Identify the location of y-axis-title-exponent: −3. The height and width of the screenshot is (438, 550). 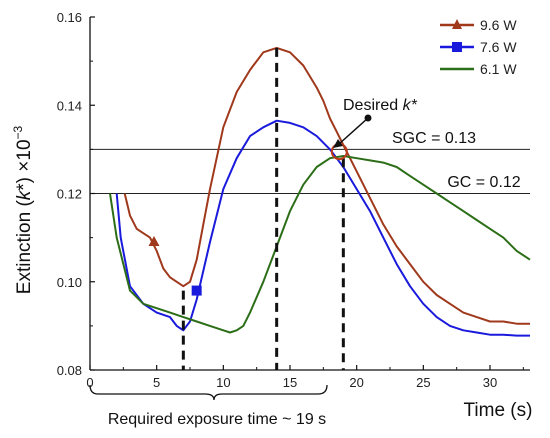
(18, 132).